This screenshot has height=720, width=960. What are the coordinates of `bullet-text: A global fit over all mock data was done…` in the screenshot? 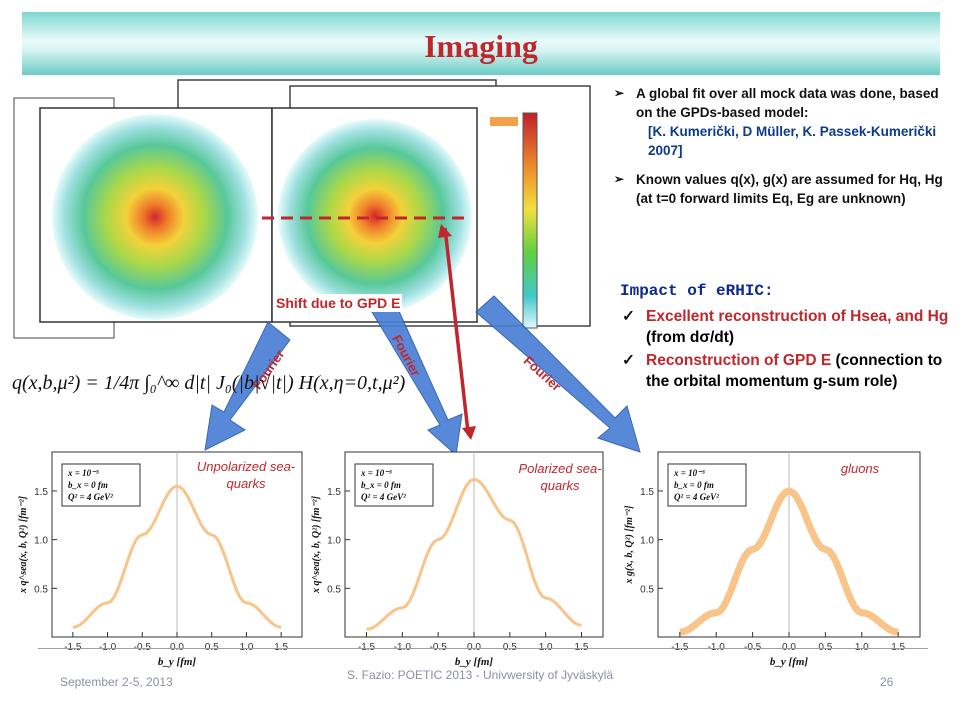 It's located at (787, 103).